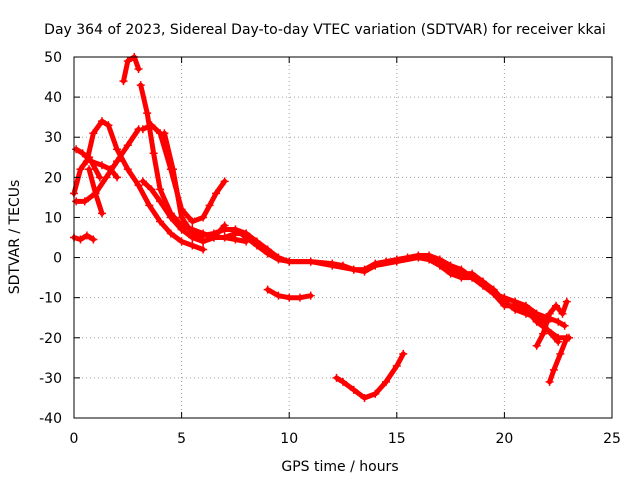 The width and height of the screenshot is (640, 480). Describe the element at coordinates (339, 467) in the screenshot. I see `x-axis-label: GPS time / hours` at that location.